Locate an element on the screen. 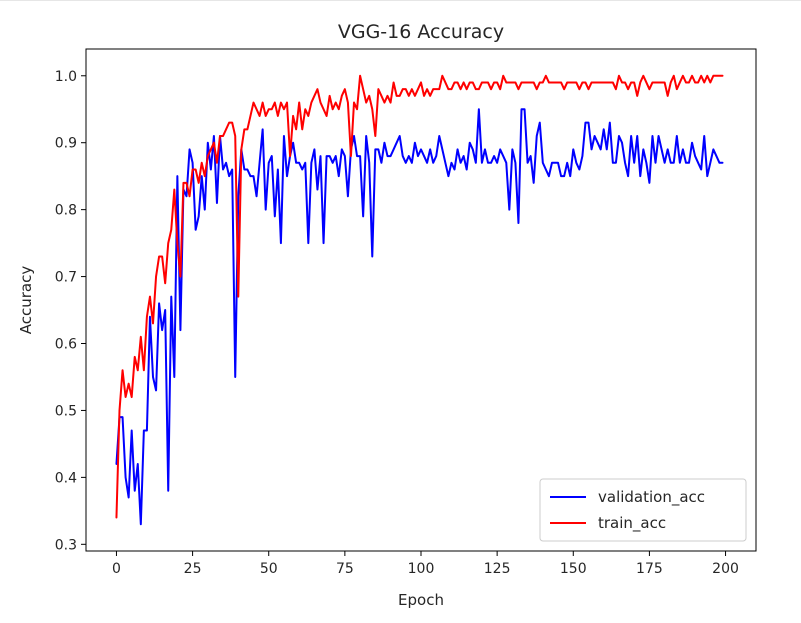 The height and width of the screenshot is (623, 801). y-tick-label: 0.4 is located at coordinates (66, 478).